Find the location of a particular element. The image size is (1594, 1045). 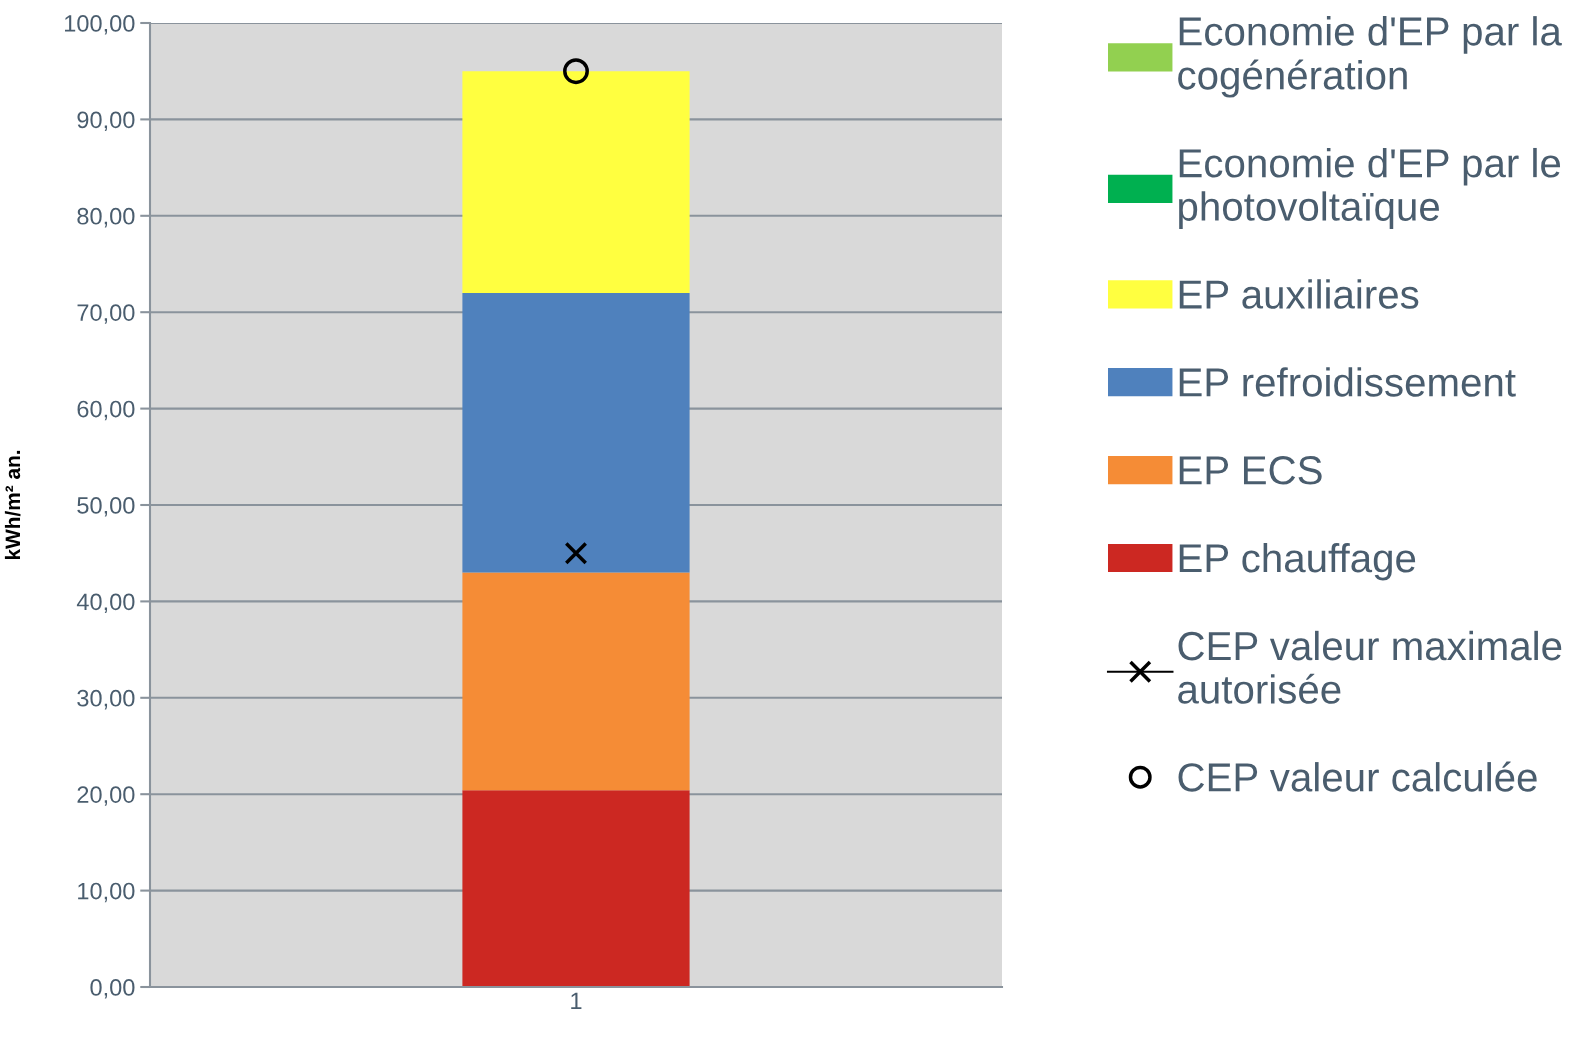

y-tick-label: 30,00 is located at coordinates (106, 699).